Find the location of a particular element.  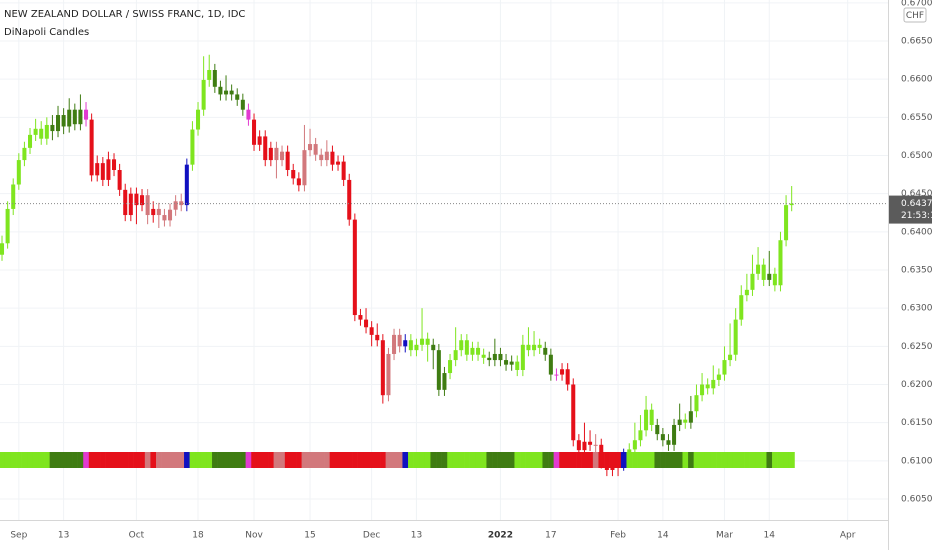

currency-box is located at coordinates (915, 15).